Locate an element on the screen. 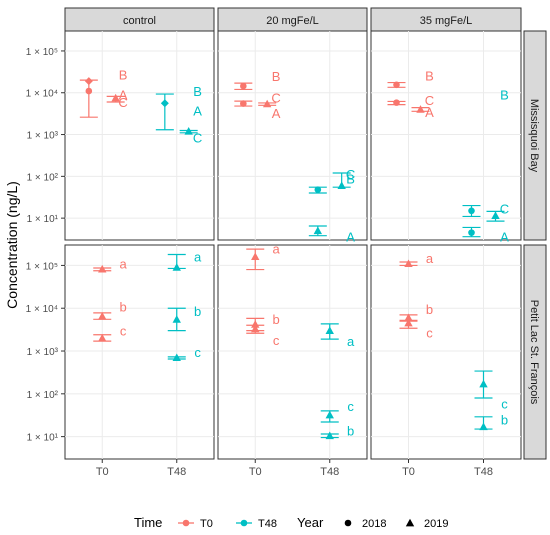 The width and height of the screenshot is (550, 535). legend-label-year: 2018 is located at coordinates (374, 524).